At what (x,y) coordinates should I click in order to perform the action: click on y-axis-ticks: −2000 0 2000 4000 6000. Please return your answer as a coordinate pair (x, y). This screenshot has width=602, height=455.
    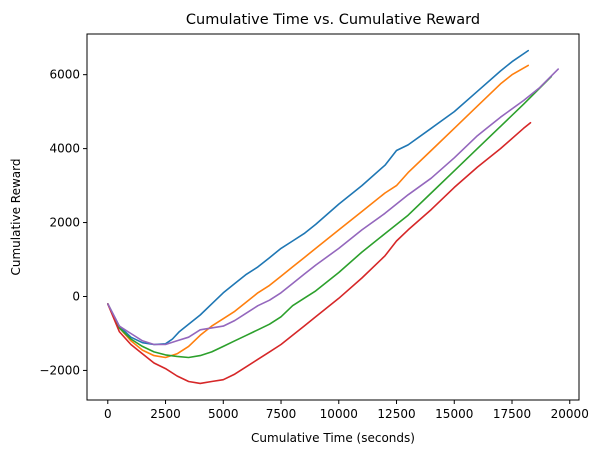
    Looking at the image, I should click on (63, 222).